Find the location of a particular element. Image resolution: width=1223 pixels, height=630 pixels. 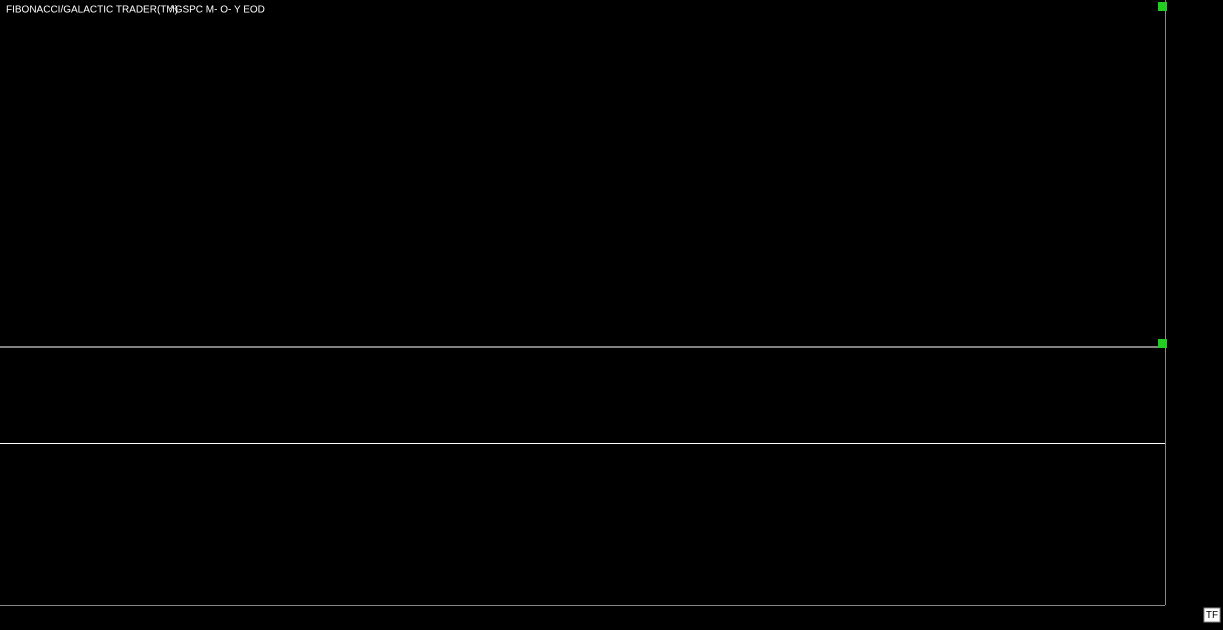

tf-button is located at coordinates (1212, 615).